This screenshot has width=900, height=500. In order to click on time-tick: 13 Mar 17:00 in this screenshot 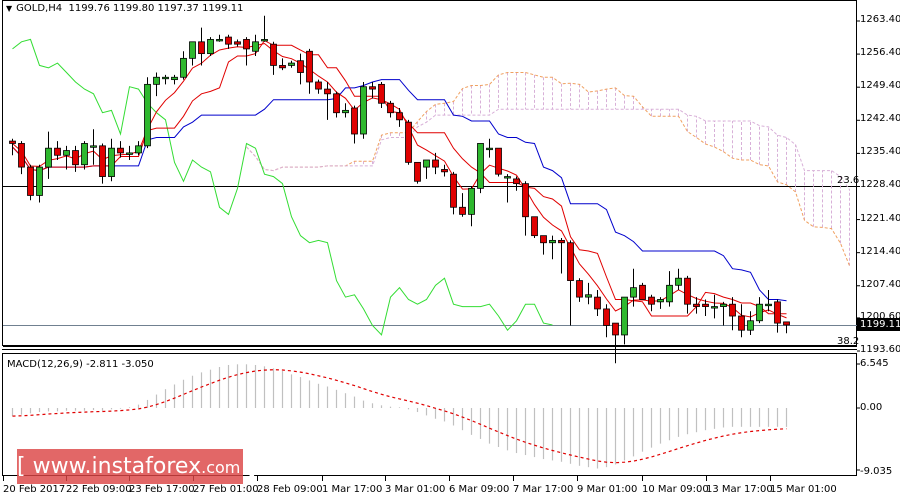, I will do `click(739, 489)`.